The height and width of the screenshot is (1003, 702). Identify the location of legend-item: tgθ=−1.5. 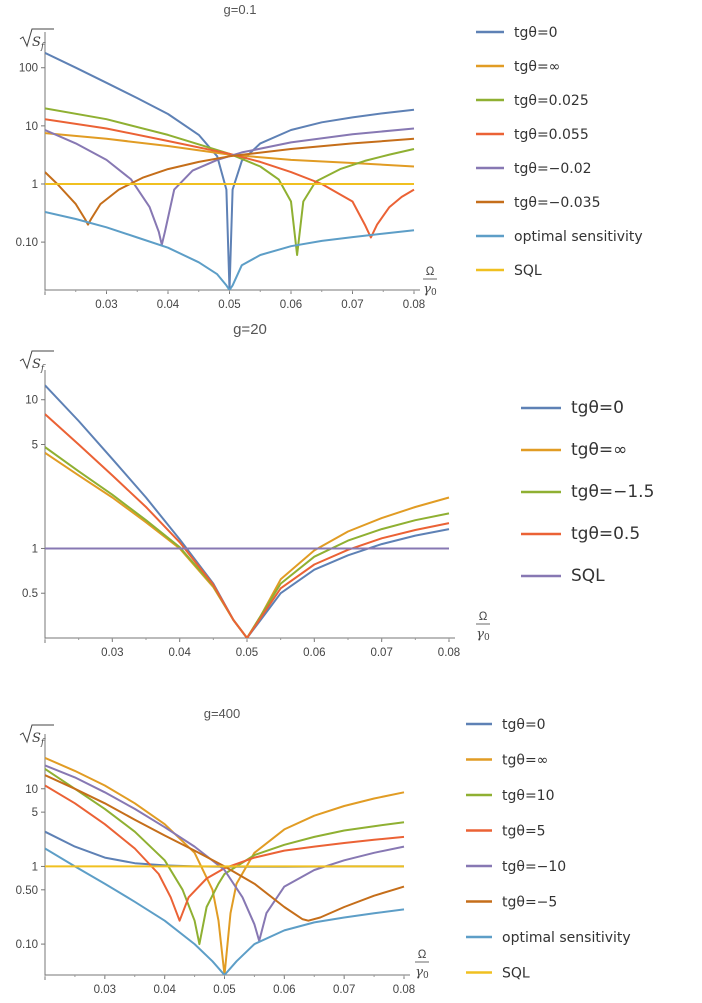
(587, 492).